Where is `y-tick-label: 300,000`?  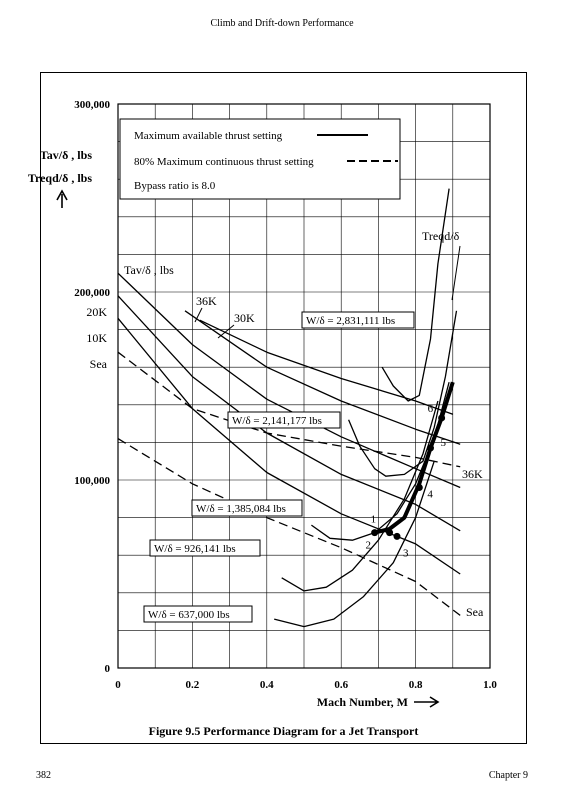 y-tick-label: 300,000 is located at coordinates (92, 105).